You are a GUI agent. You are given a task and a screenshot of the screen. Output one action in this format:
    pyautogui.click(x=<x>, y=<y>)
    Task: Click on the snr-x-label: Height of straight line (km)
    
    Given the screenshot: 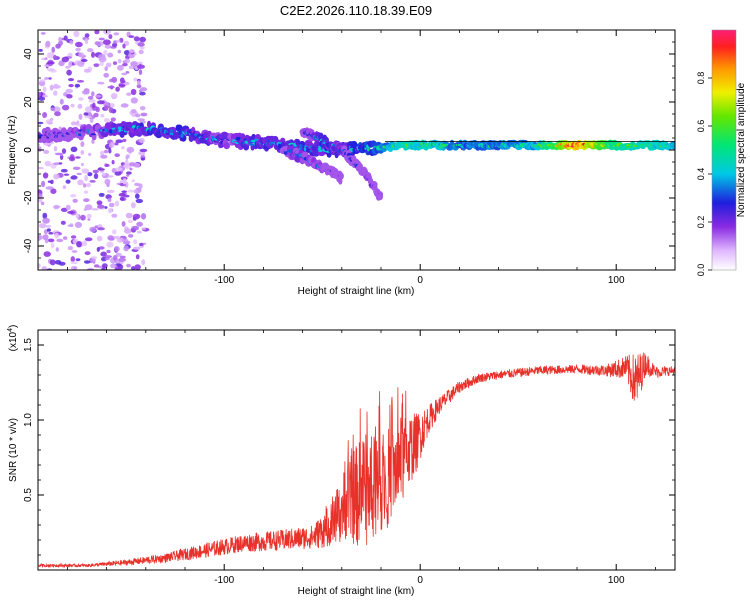 What is the action you would take?
    pyautogui.click(x=356, y=591)
    